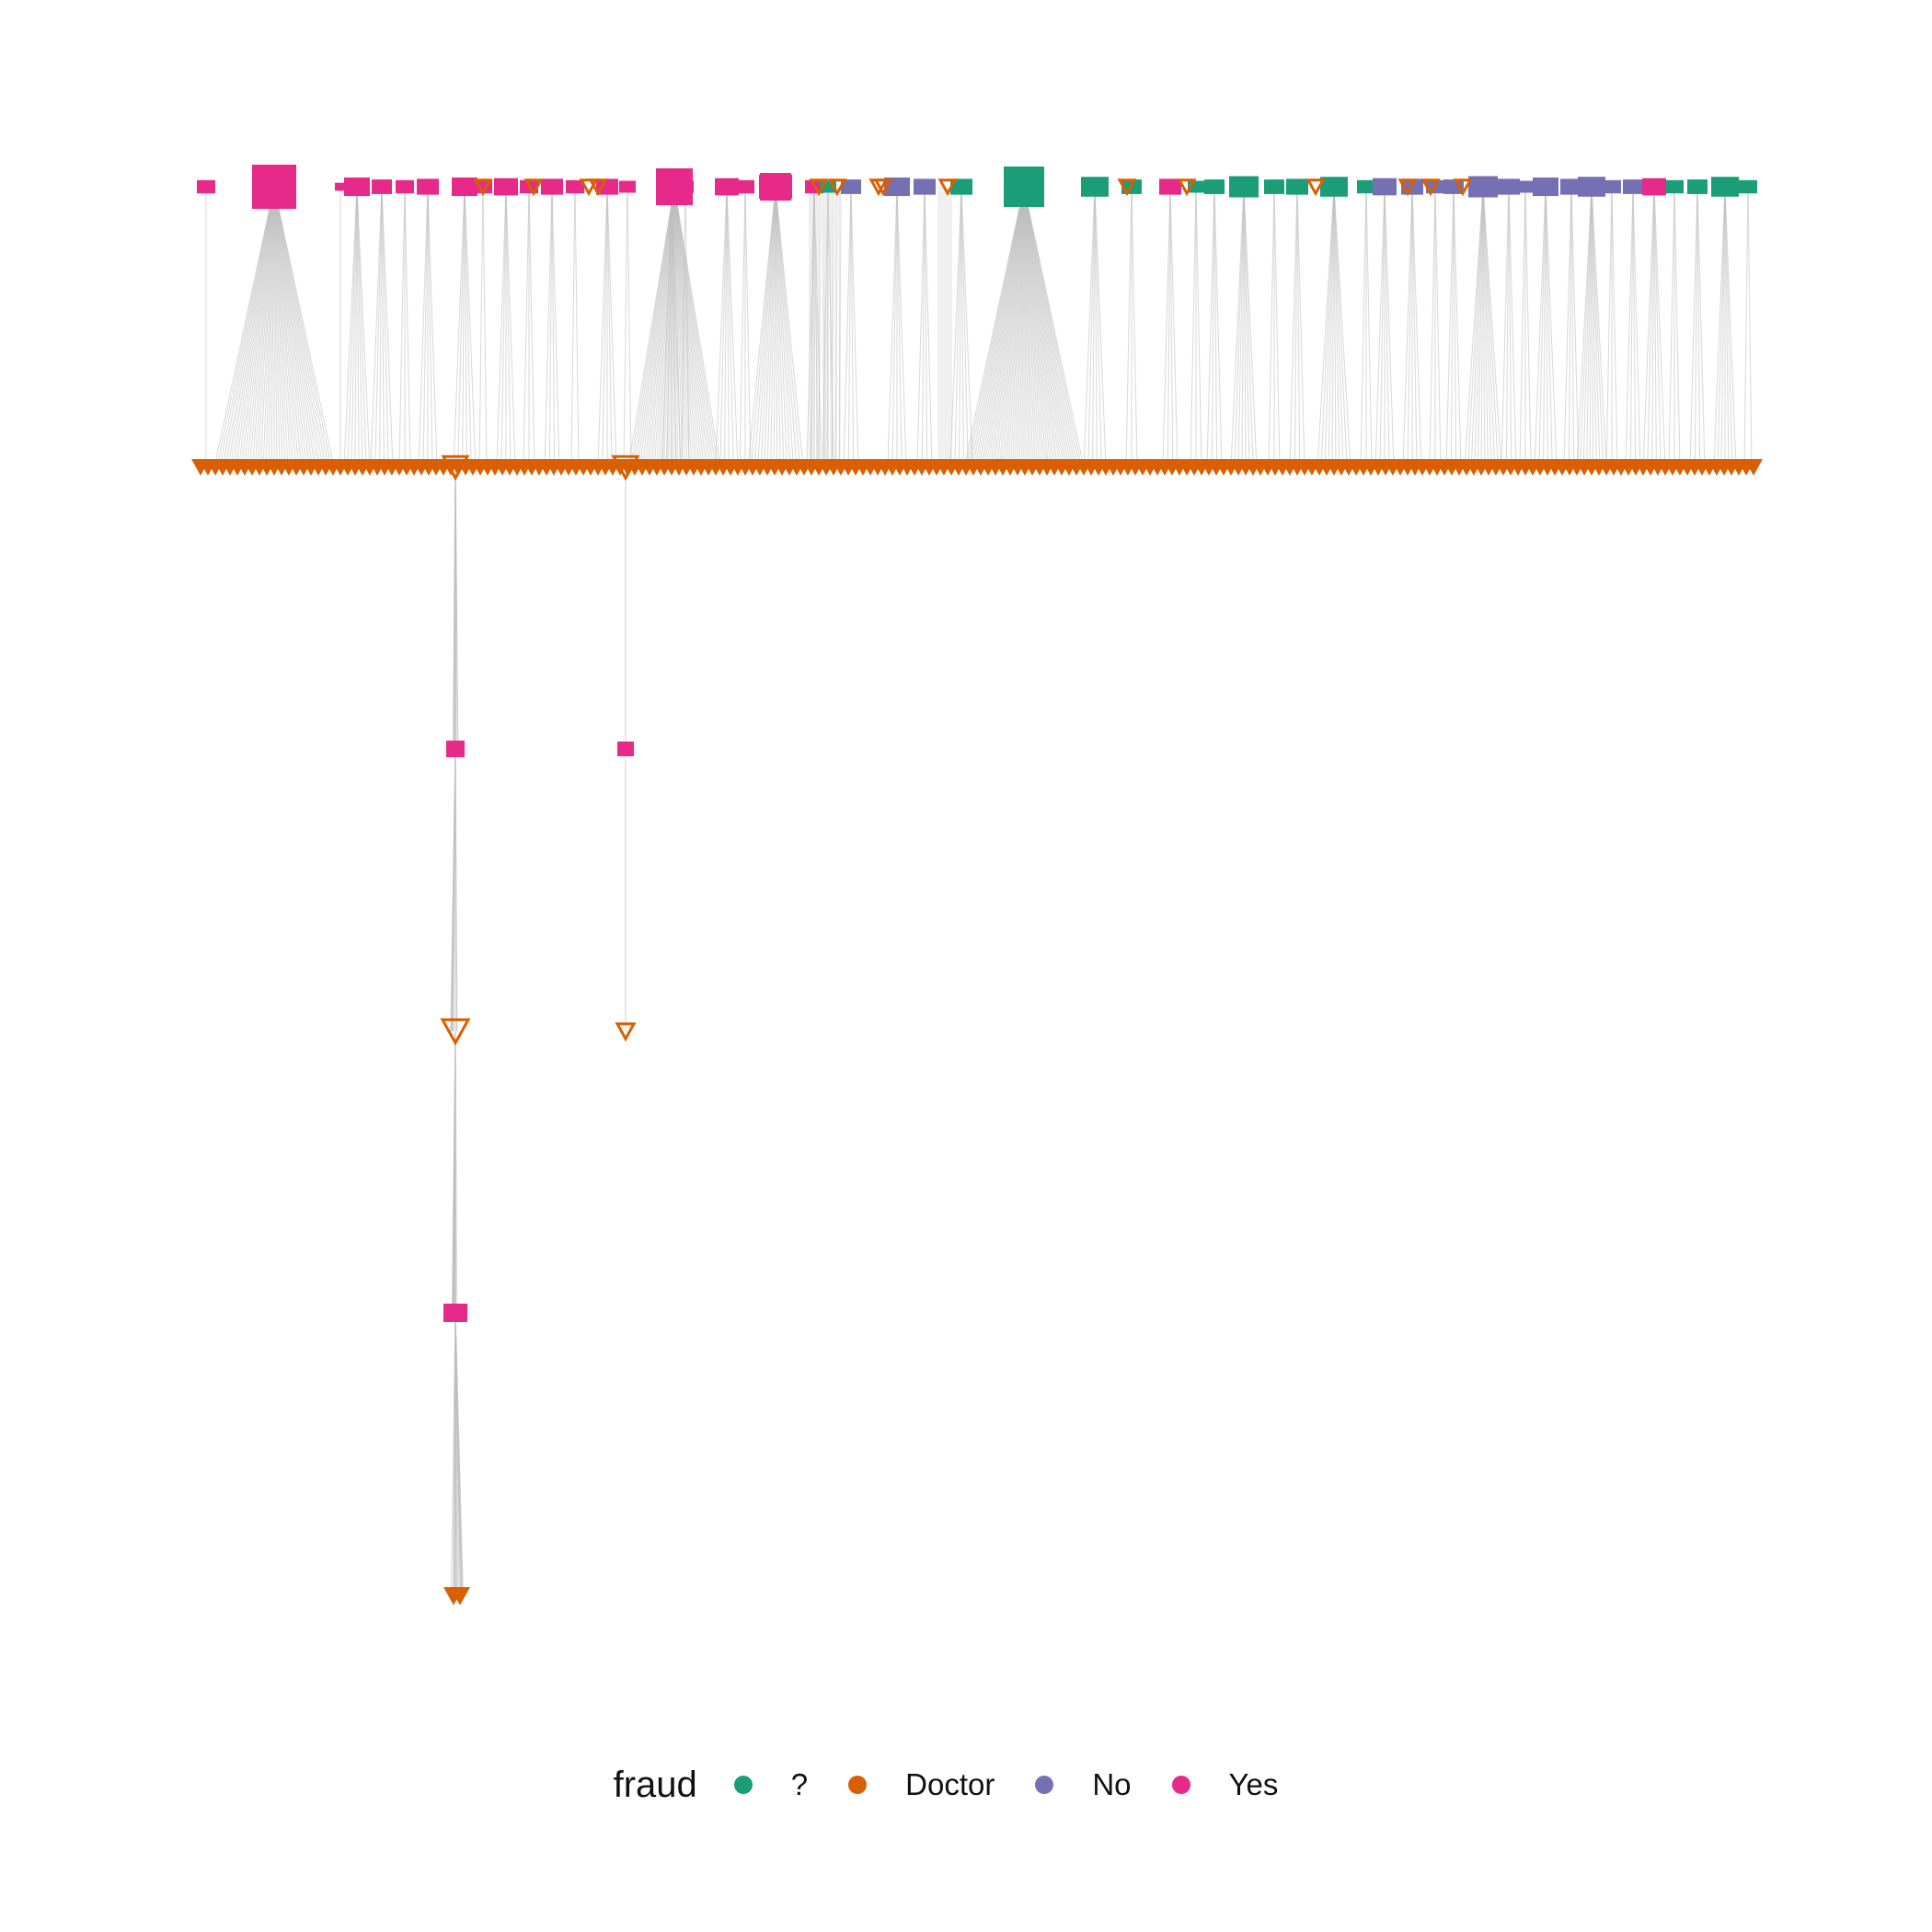 The image size is (1932, 1932). I want to click on legend-dot-yes, so click(1180, 1785).